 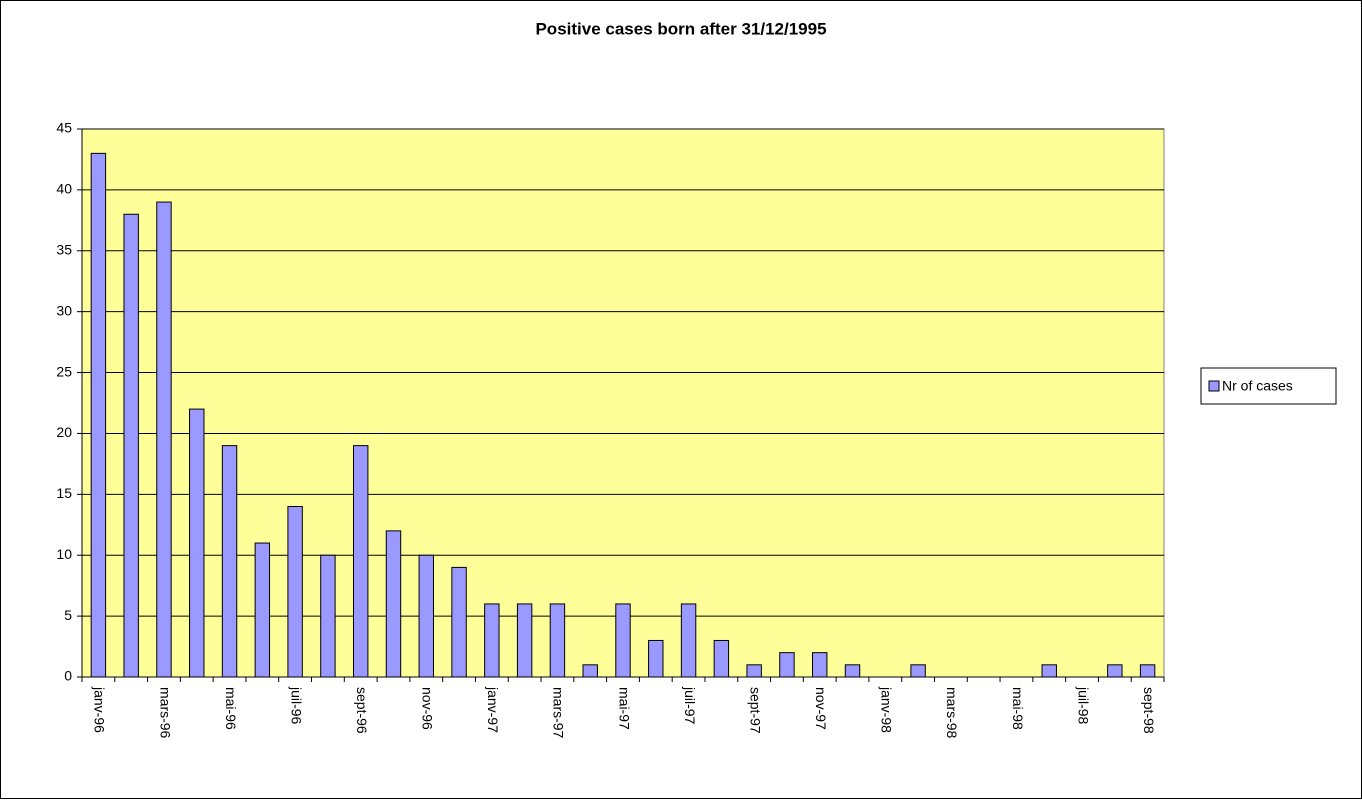 What do you see at coordinates (64, 189) in the screenshot?
I see `y-tick-label: 40` at bounding box center [64, 189].